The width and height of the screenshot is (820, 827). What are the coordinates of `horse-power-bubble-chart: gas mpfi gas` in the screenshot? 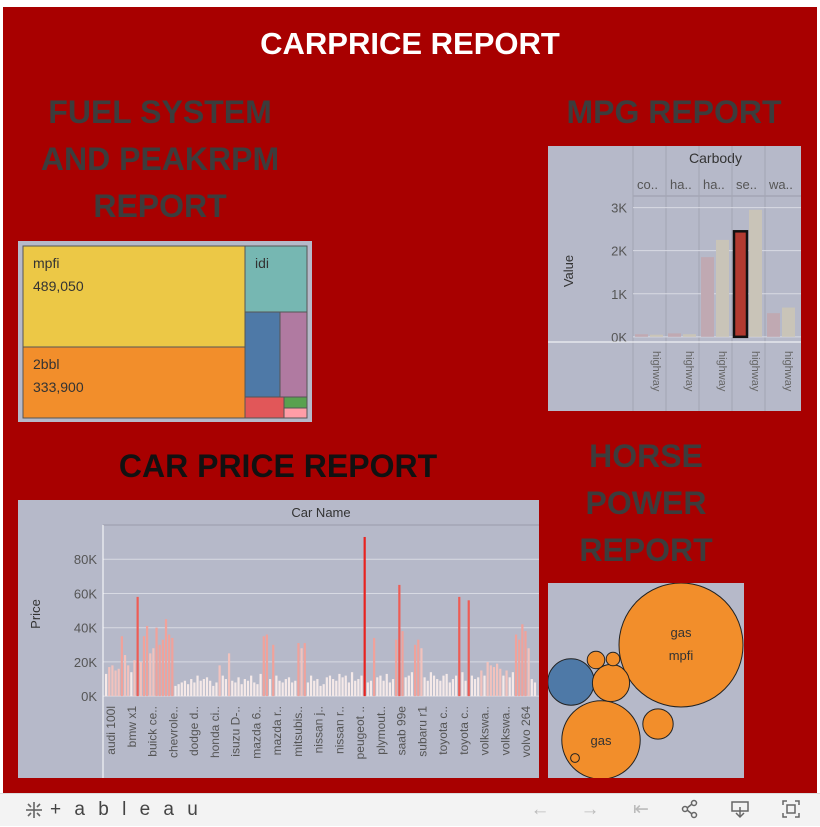 It's located at (645, 681).